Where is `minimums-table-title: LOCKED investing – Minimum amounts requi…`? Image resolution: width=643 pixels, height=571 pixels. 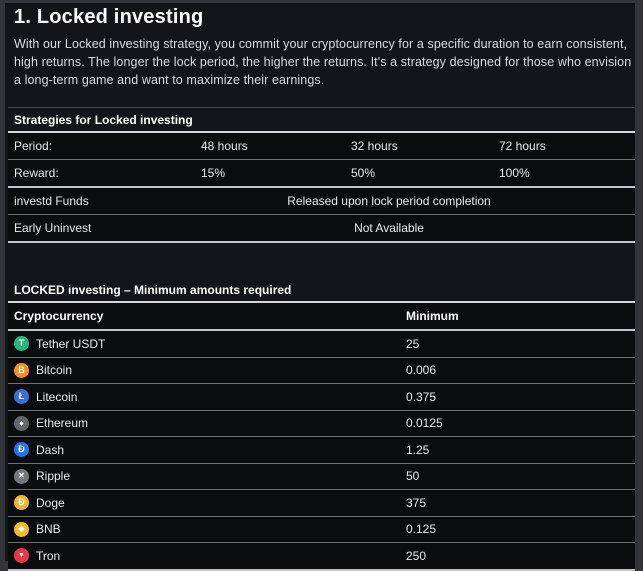
minimums-table-title: LOCKED investing – Minimum amounts requi… is located at coordinates (321, 290).